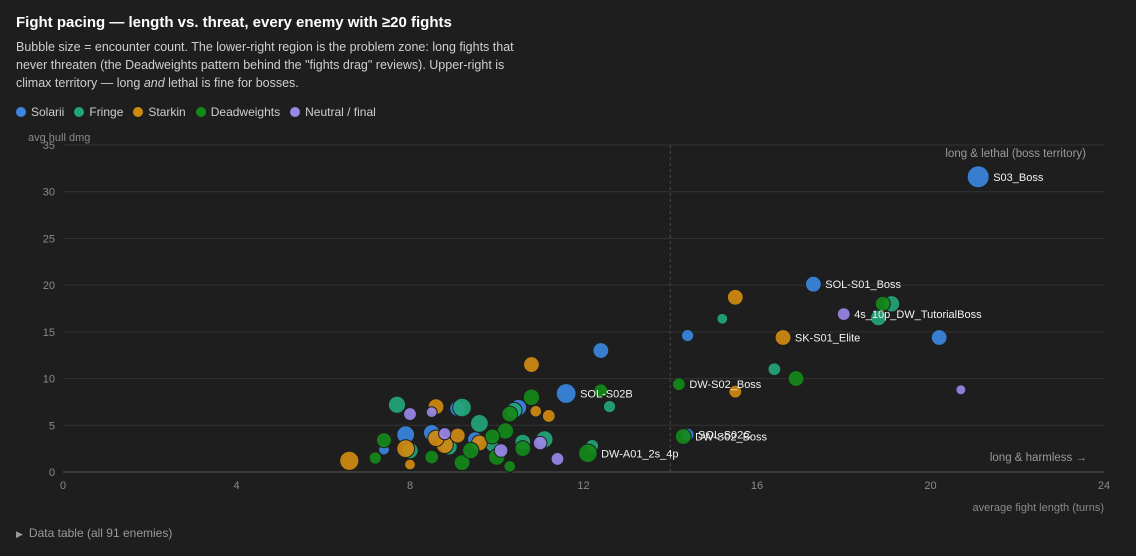 Image resolution: width=1136 pixels, height=556 pixels. I want to click on annotation-boss-territory: long & lethal (boss territory), so click(1015, 154).